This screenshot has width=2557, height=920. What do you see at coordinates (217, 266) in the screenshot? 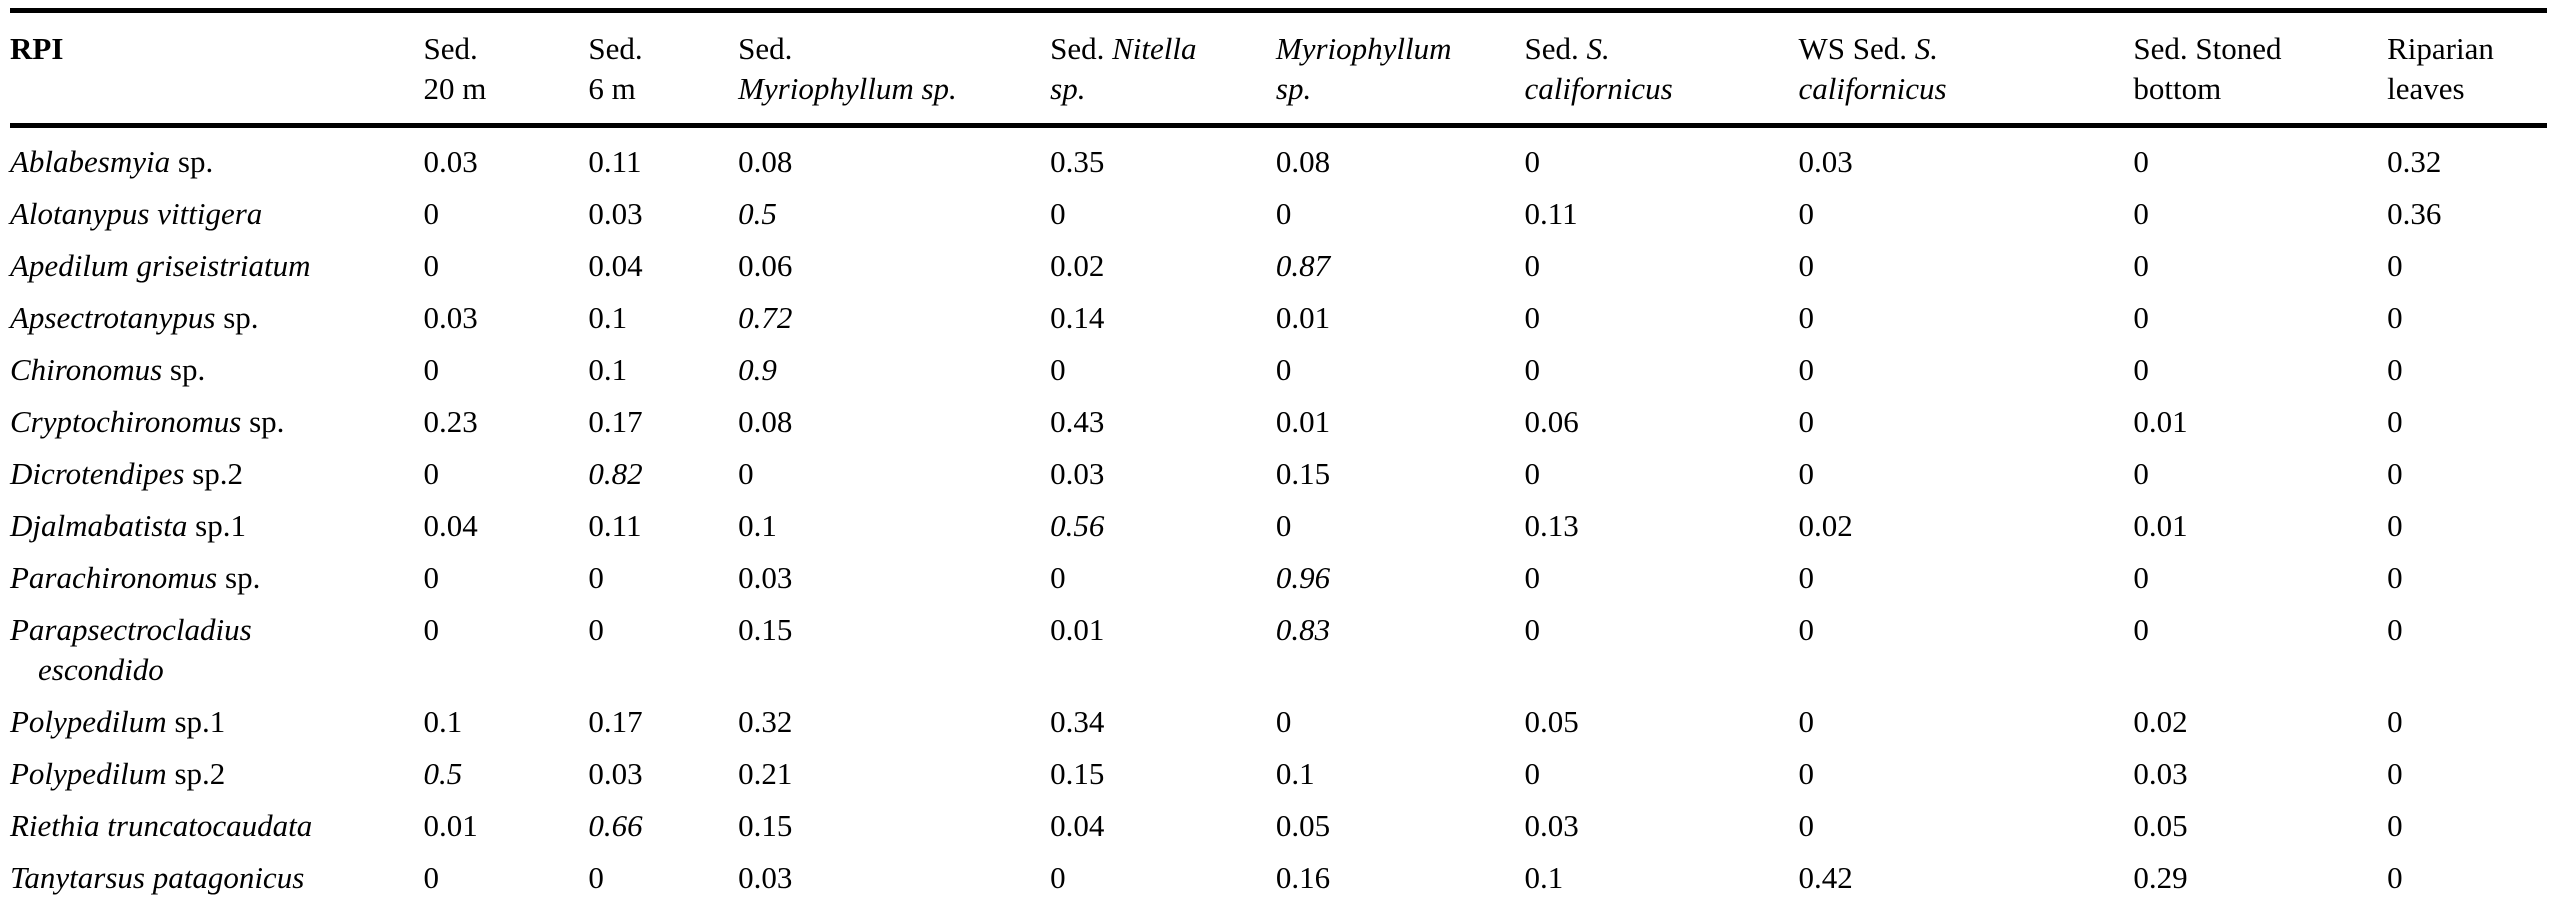
I see `species-name-cell: Apedilum griseistriatum` at bounding box center [217, 266].